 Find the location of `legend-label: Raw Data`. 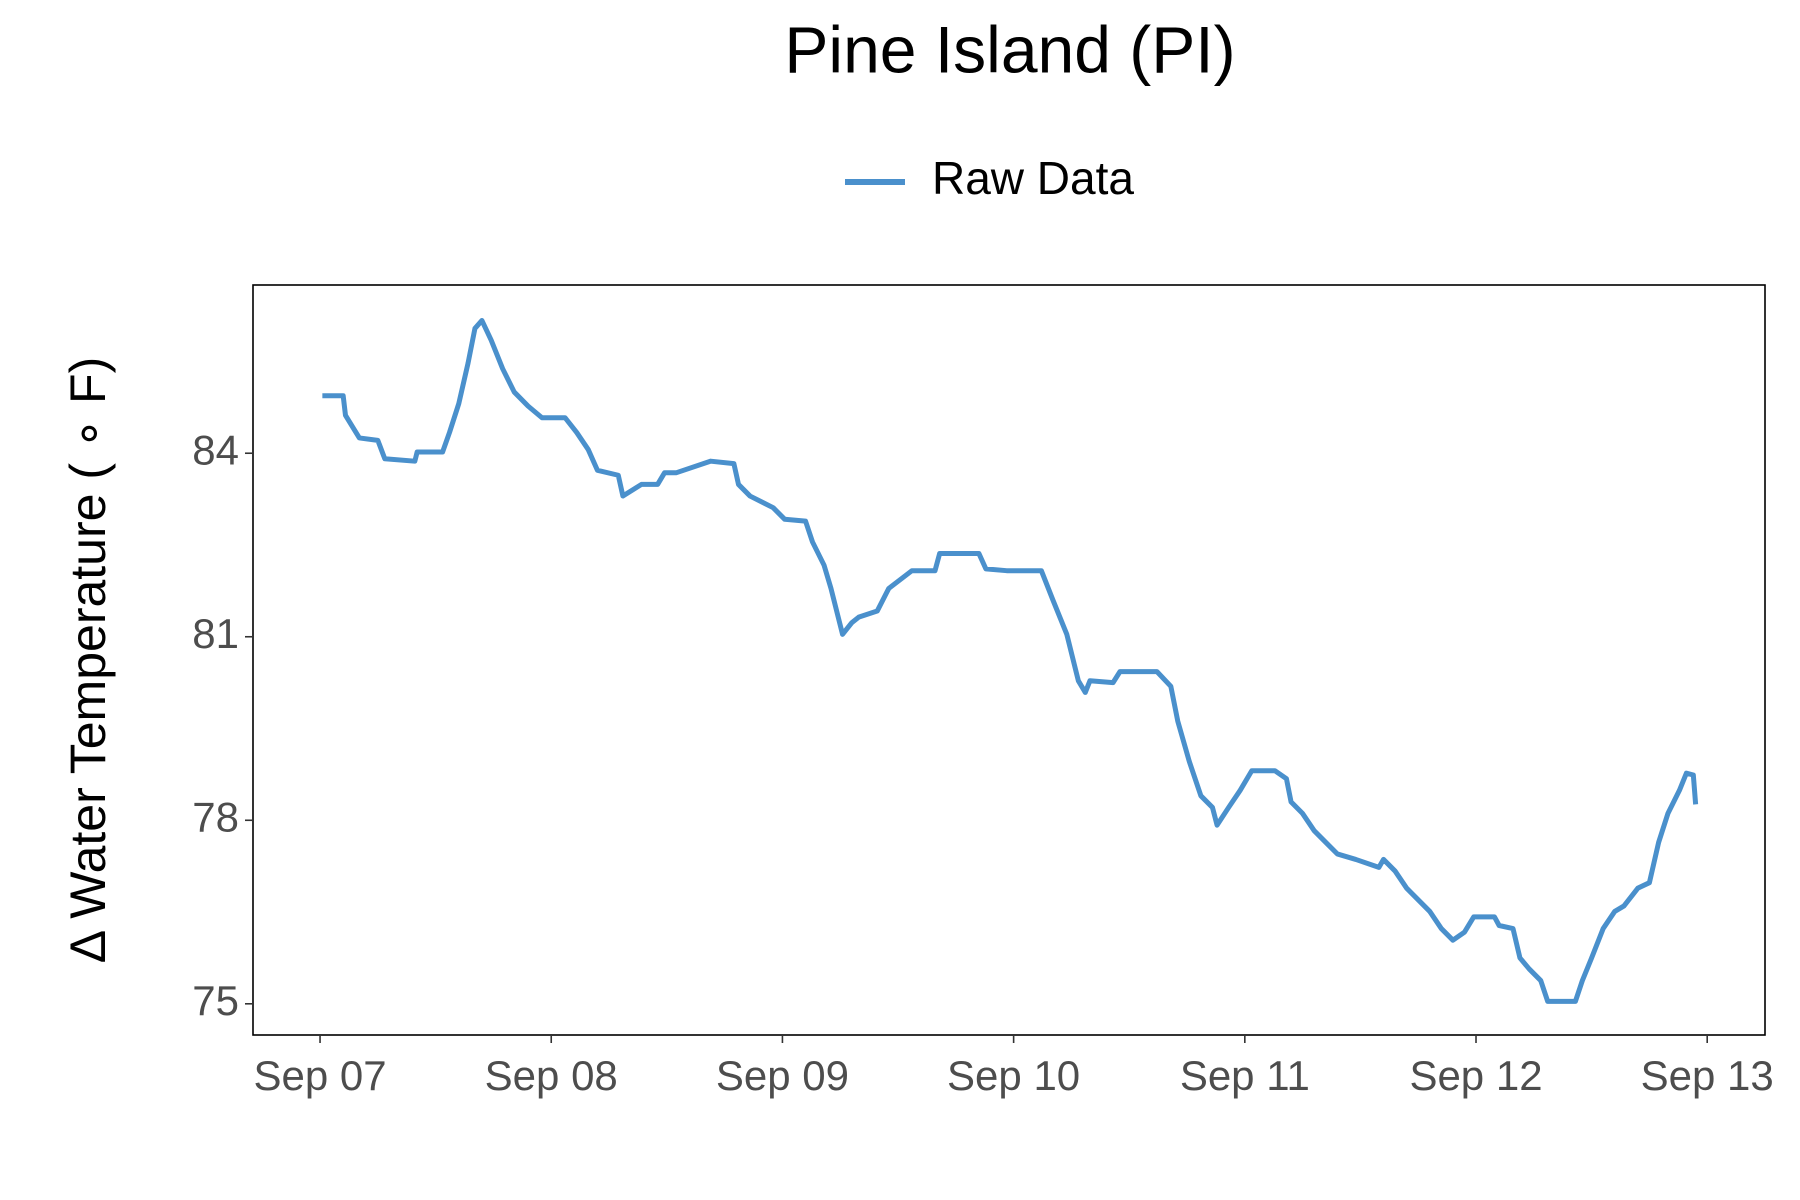

legend-label: Raw Data is located at coordinates (1033, 178).